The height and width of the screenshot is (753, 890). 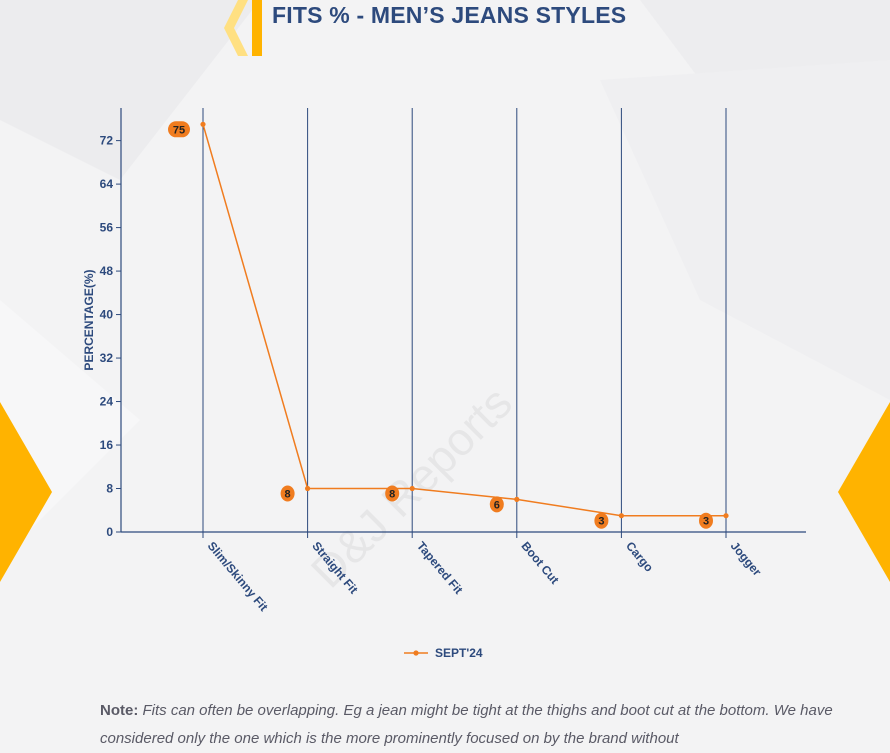 I want to click on x-tick-label: Boot Cut, so click(x=540, y=563).